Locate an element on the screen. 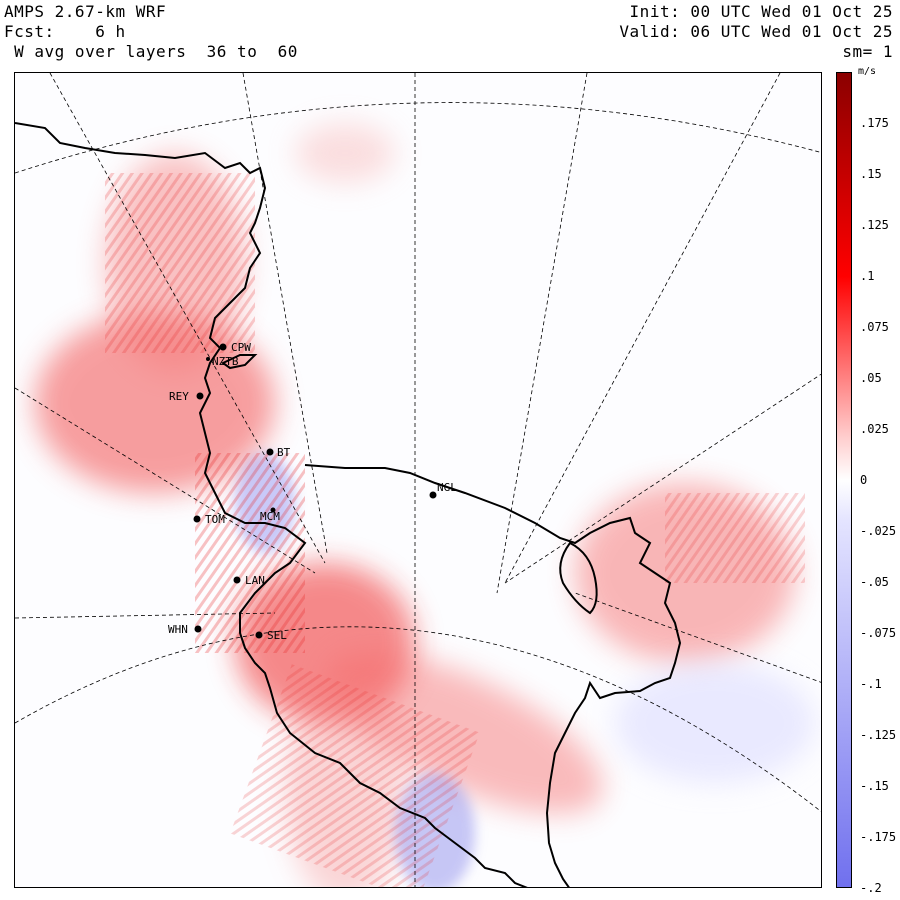 The image size is (900, 900). station-whn: WHN is located at coordinates (185, 629).